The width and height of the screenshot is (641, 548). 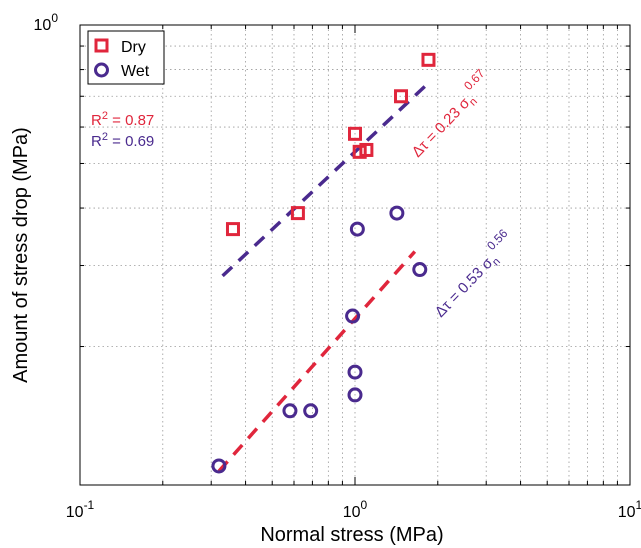 I want to click on x-tick-label: 10⁻¹, so click(x=80, y=509).